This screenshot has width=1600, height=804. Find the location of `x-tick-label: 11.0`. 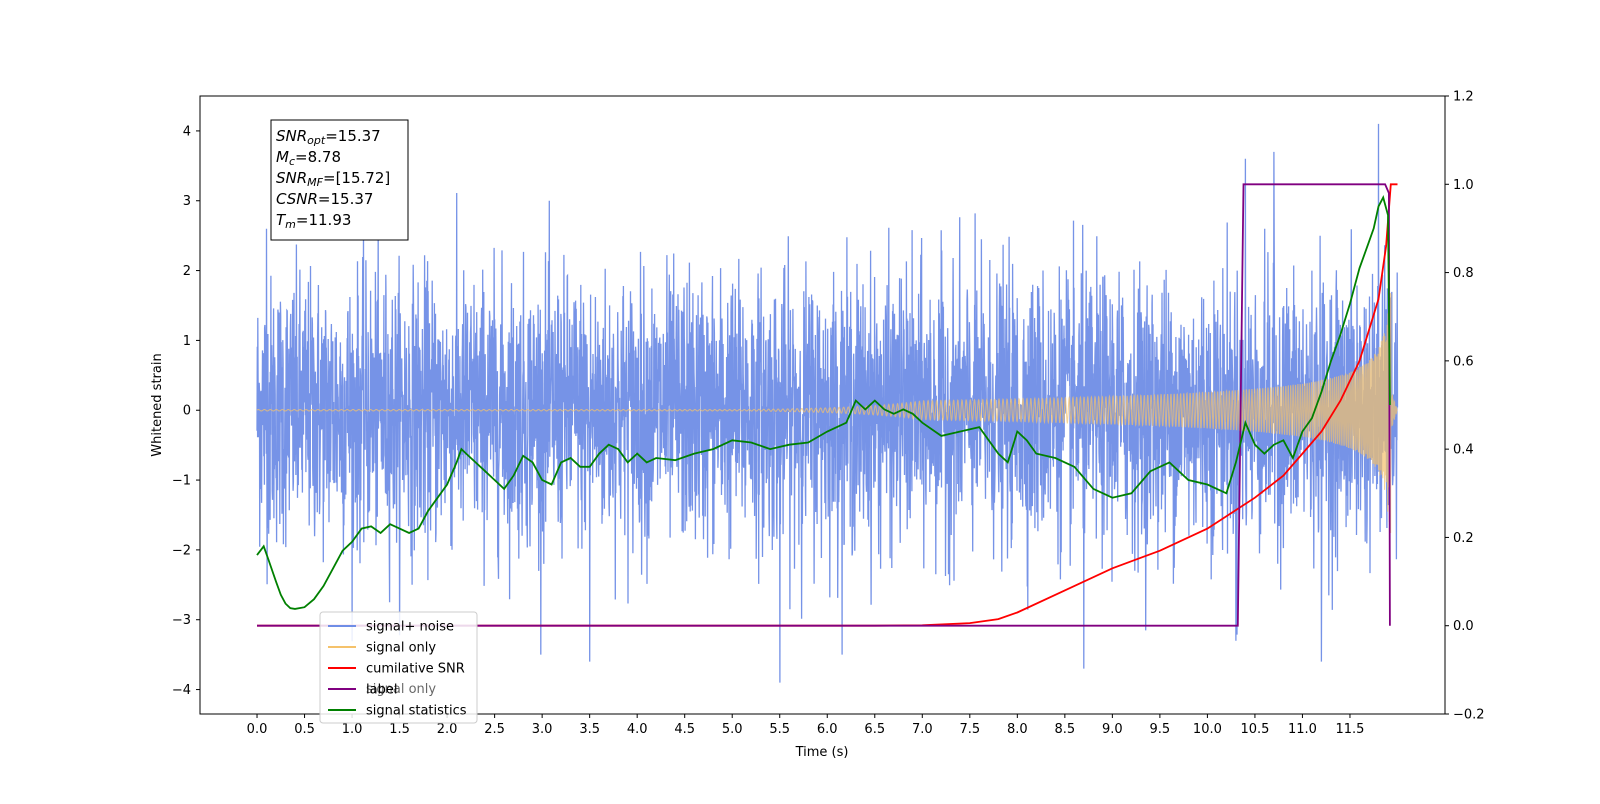

x-tick-label: 11.0 is located at coordinates (1302, 729).